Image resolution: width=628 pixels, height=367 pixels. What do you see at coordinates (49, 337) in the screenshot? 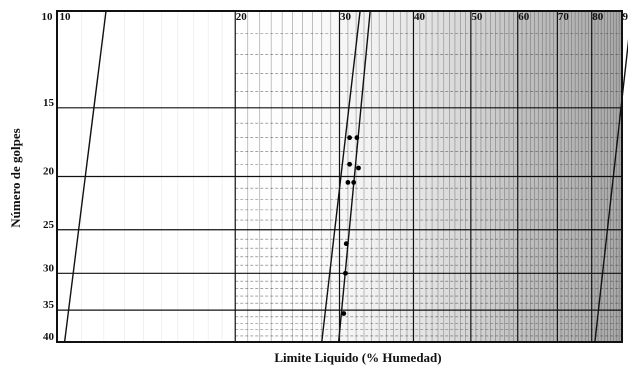
I see `y-tick-label: 40` at bounding box center [49, 337].